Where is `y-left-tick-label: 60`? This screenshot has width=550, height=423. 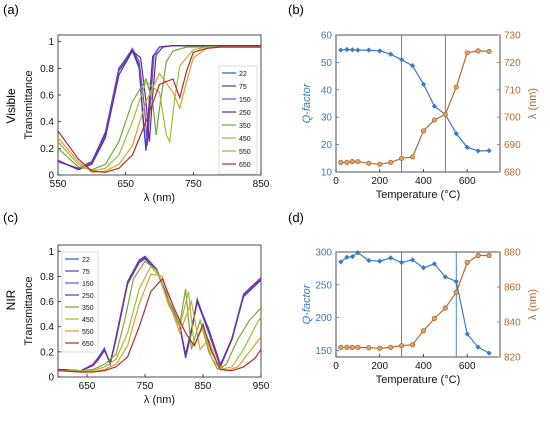 y-left-tick-label: 60 is located at coordinates (327, 36).